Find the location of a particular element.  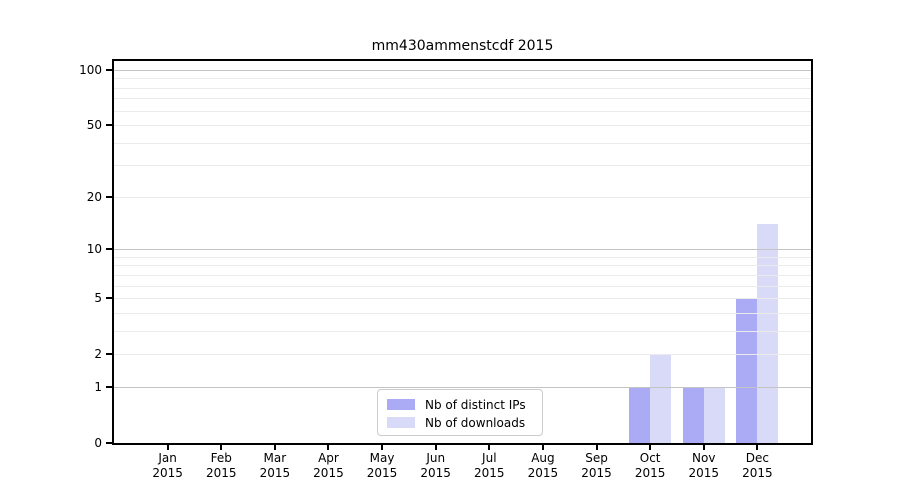

y-tick-label: 10 is located at coordinates (94, 249).